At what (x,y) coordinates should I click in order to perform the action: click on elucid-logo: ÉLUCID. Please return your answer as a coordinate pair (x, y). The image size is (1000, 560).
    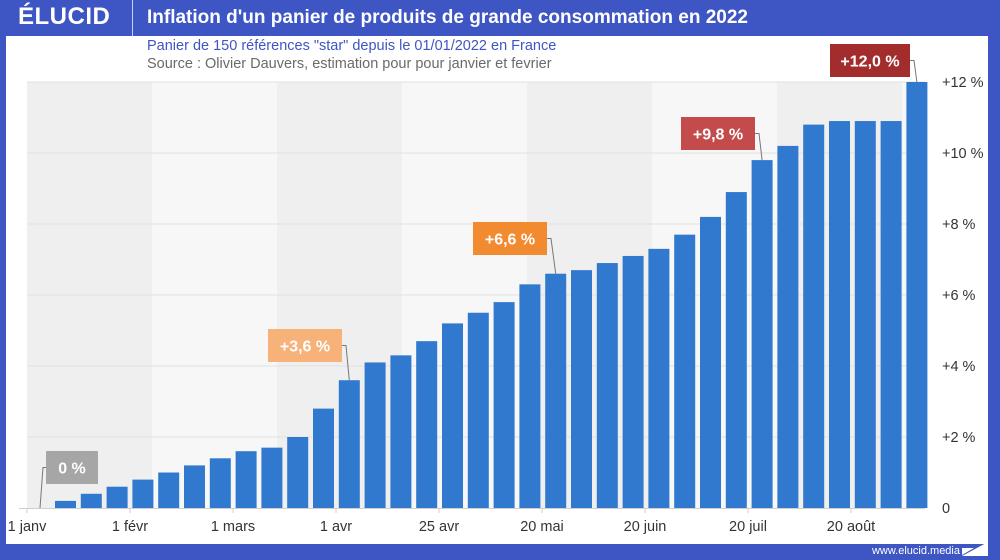
    Looking at the image, I should click on (64, 16).